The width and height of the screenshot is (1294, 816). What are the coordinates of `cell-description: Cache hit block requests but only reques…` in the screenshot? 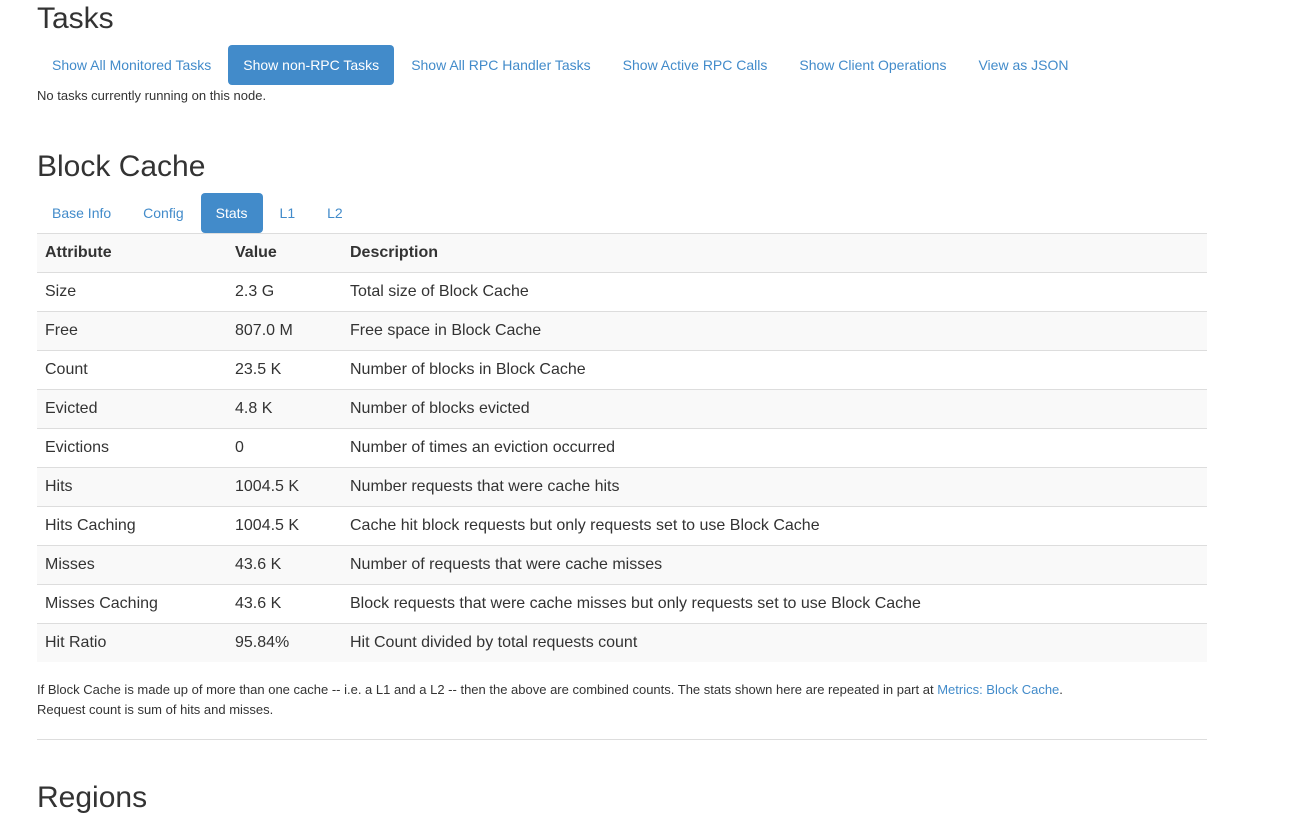 It's located at (774, 526).